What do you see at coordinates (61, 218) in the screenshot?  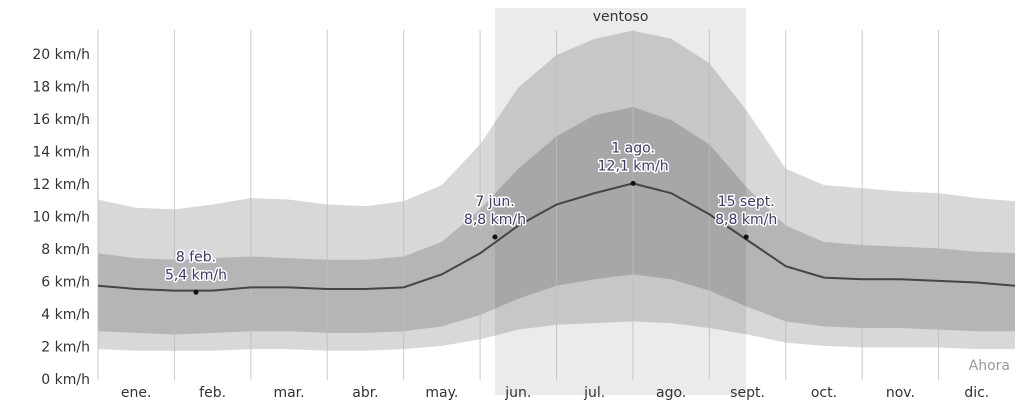 I see `y-tick-label: 10 km/h` at bounding box center [61, 218].